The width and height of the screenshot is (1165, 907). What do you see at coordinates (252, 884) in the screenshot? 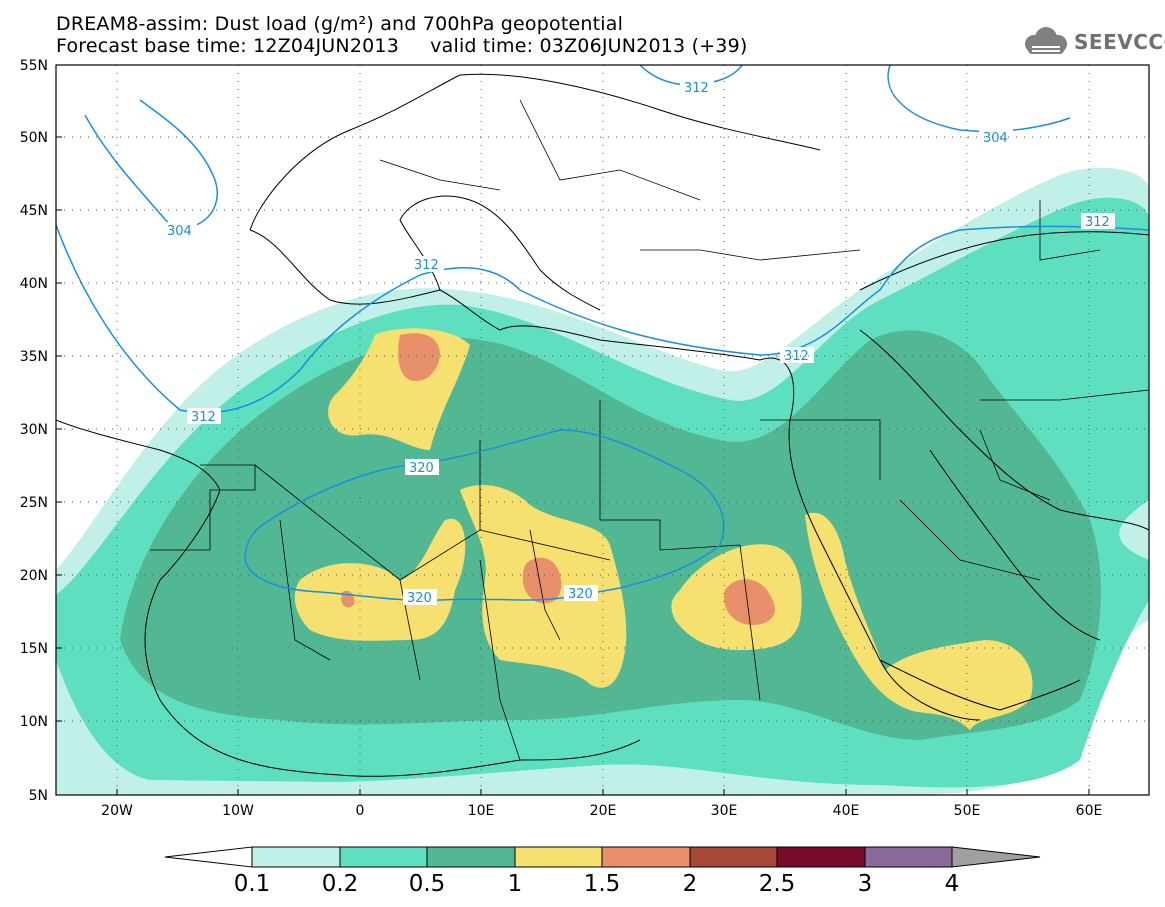
I see `colorbar-label: 0.1` at bounding box center [252, 884].